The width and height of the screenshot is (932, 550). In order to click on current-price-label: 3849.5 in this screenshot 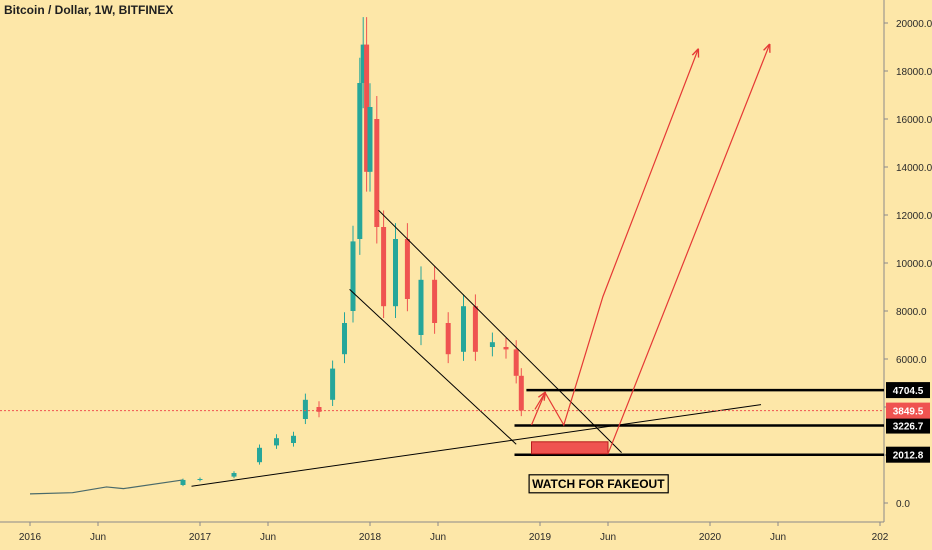, I will do `click(908, 412)`.